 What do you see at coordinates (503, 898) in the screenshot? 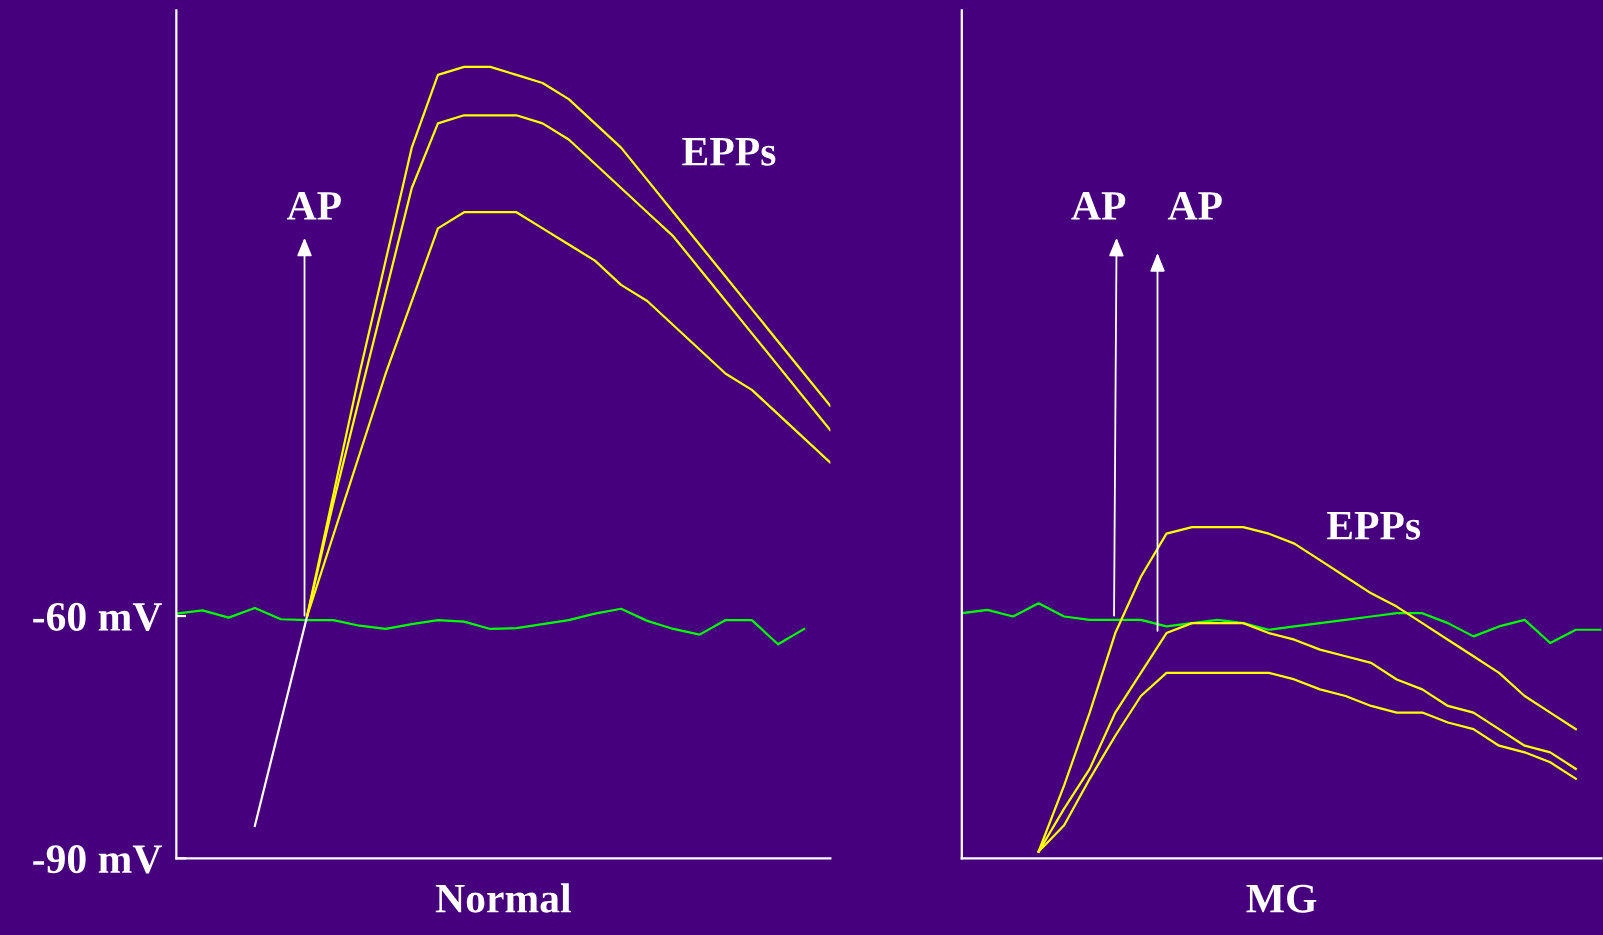
I see `x-axis-title: Normal` at bounding box center [503, 898].